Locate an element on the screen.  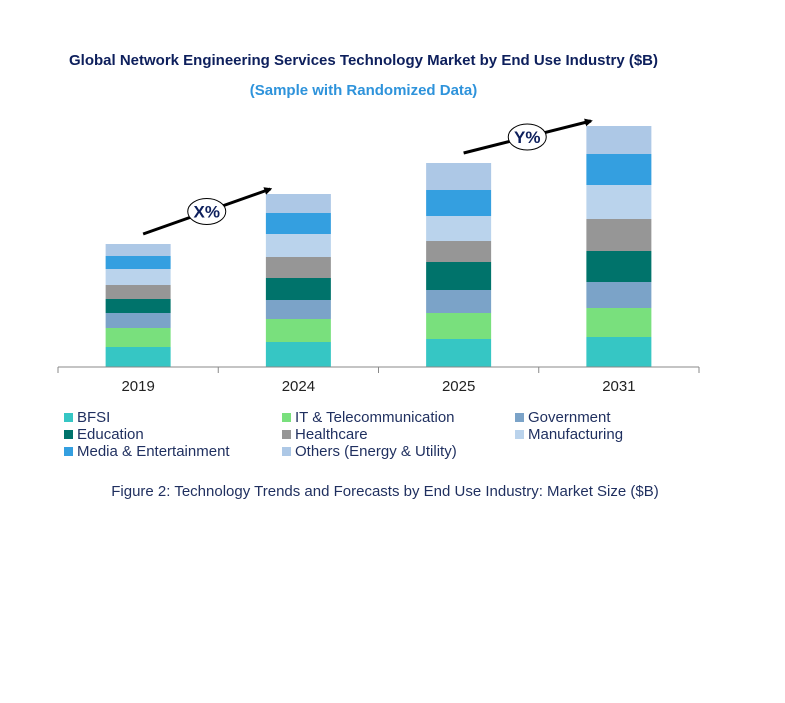
legend-item: BFSI is located at coordinates (87, 417).